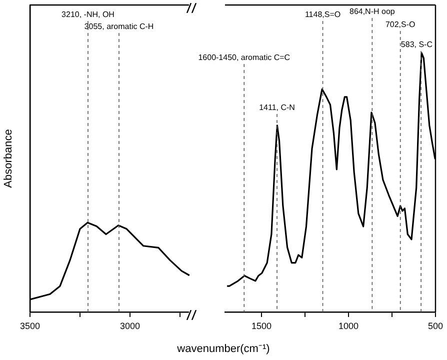 The image size is (447, 360). What do you see at coordinates (88, 15) in the screenshot?
I see `ref-line-label: 3210, -NH, OH` at bounding box center [88, 15].